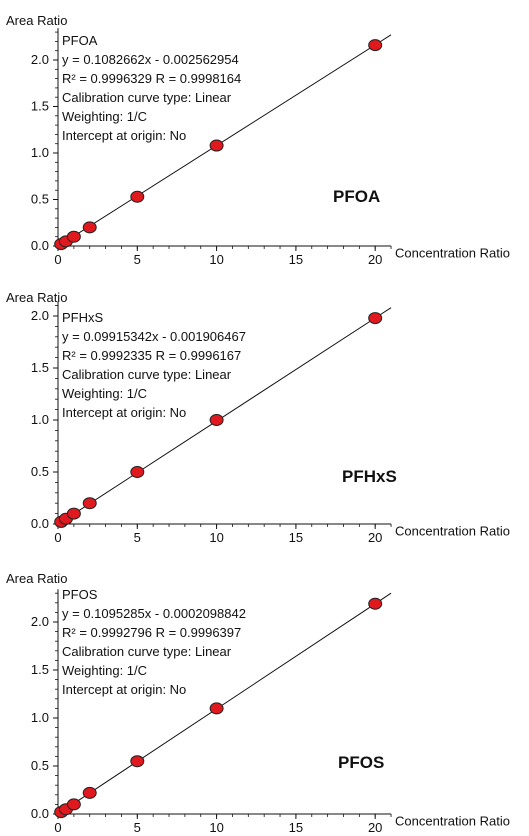 This screenshot has height=836, width=529. What do you see at coordinates (369, 476) in the screenshot?
I see `compound-label: PFHxS` at bounding box center [369, 476].